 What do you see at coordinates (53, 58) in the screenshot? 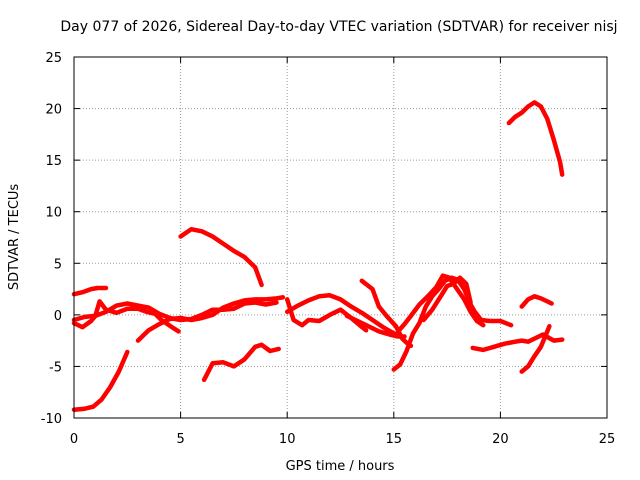
I see `y-tick-label: 25` at bounding box center [53, 58].